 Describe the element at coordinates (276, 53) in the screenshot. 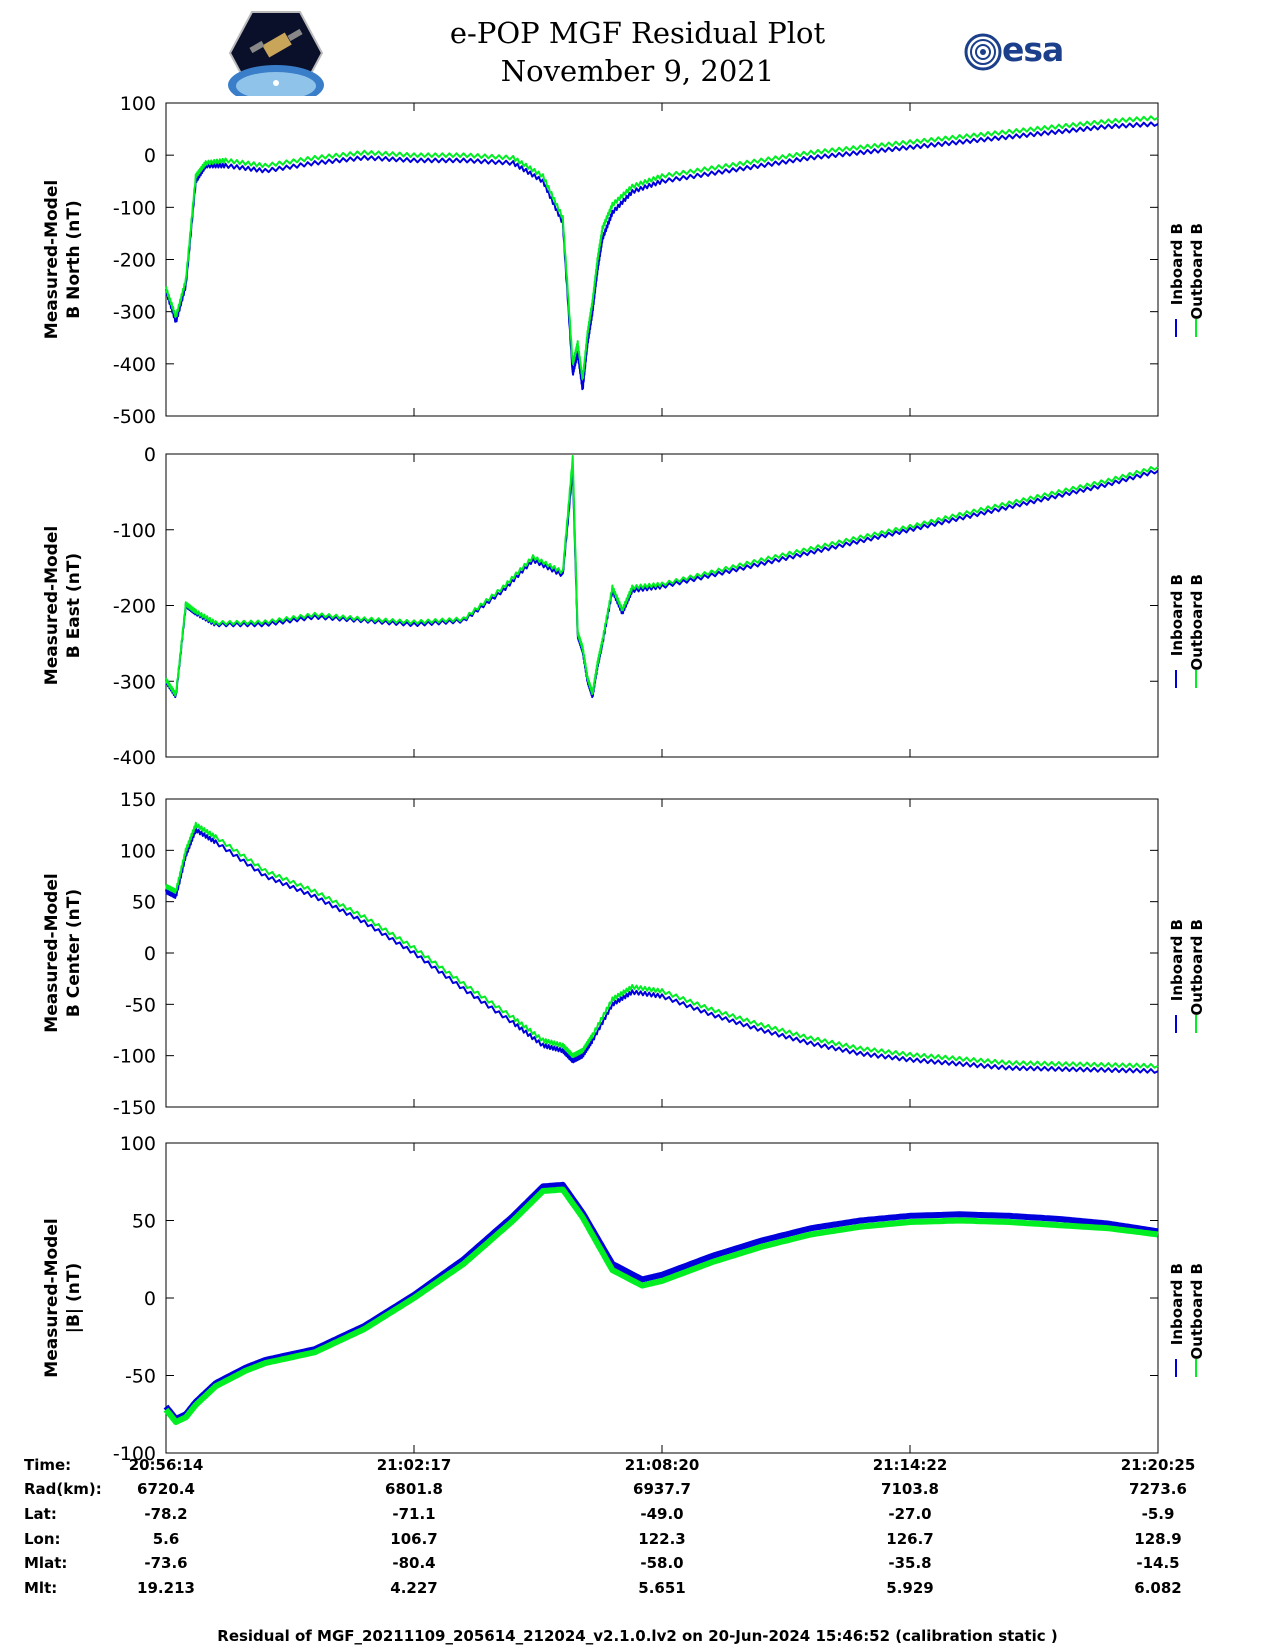

I see `cassiope-mission-badge` at that location.